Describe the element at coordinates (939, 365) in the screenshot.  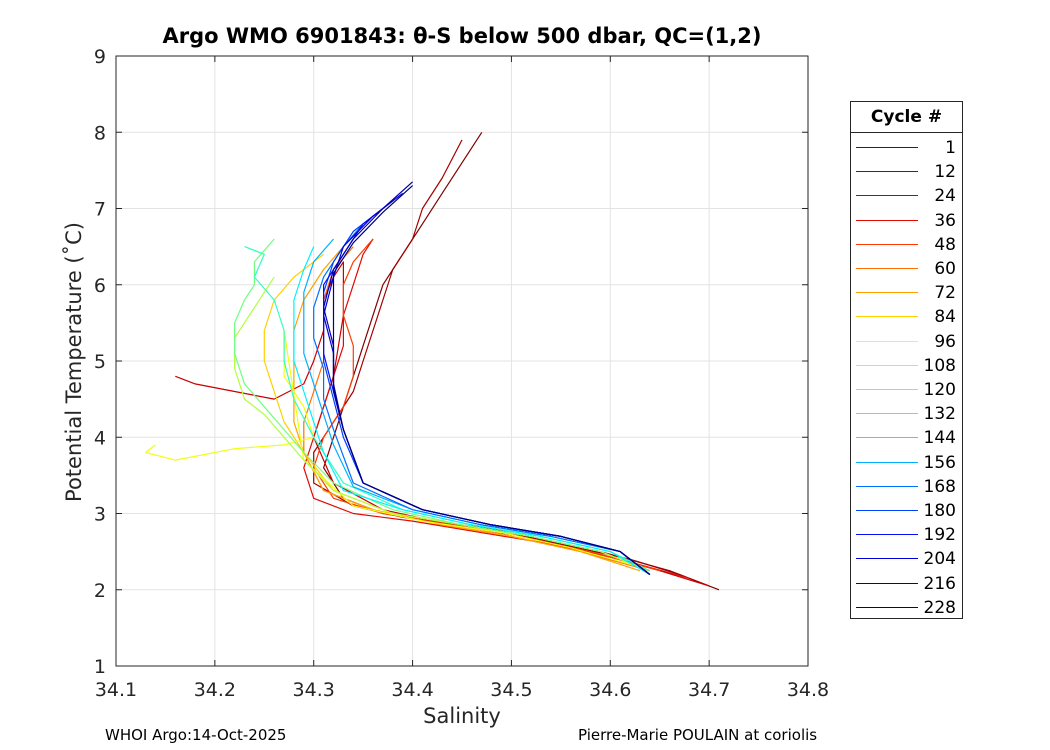
I see `legend-label: 108` at that location.